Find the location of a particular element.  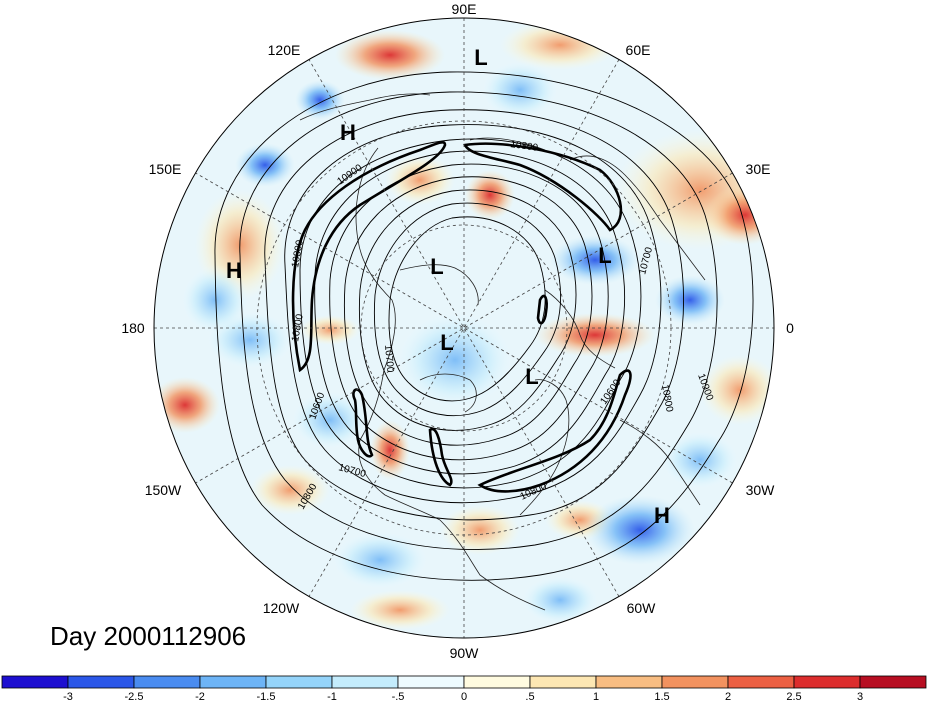

colorbar-tick-label: -.5 is located at coordinates (398, 696).